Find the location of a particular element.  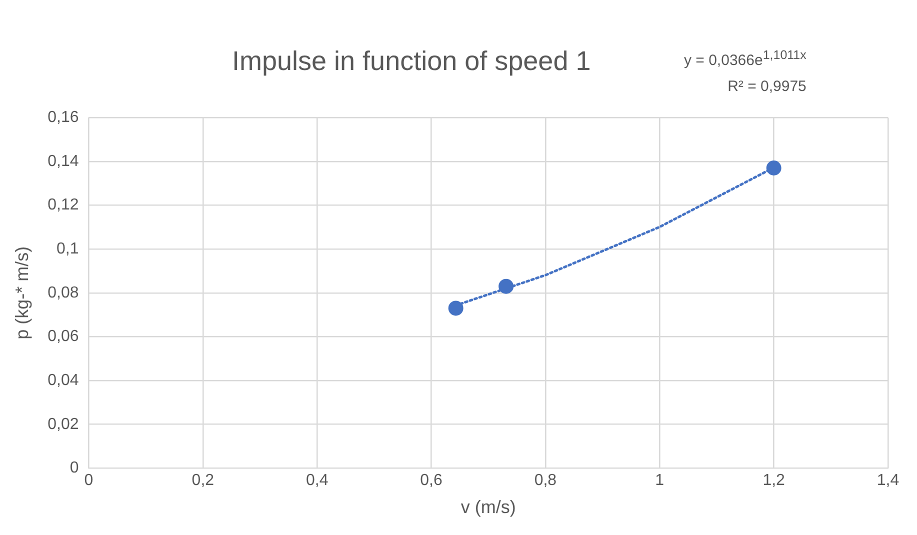

y-tick-label: 0,1 is located at coordinates (67, 249).